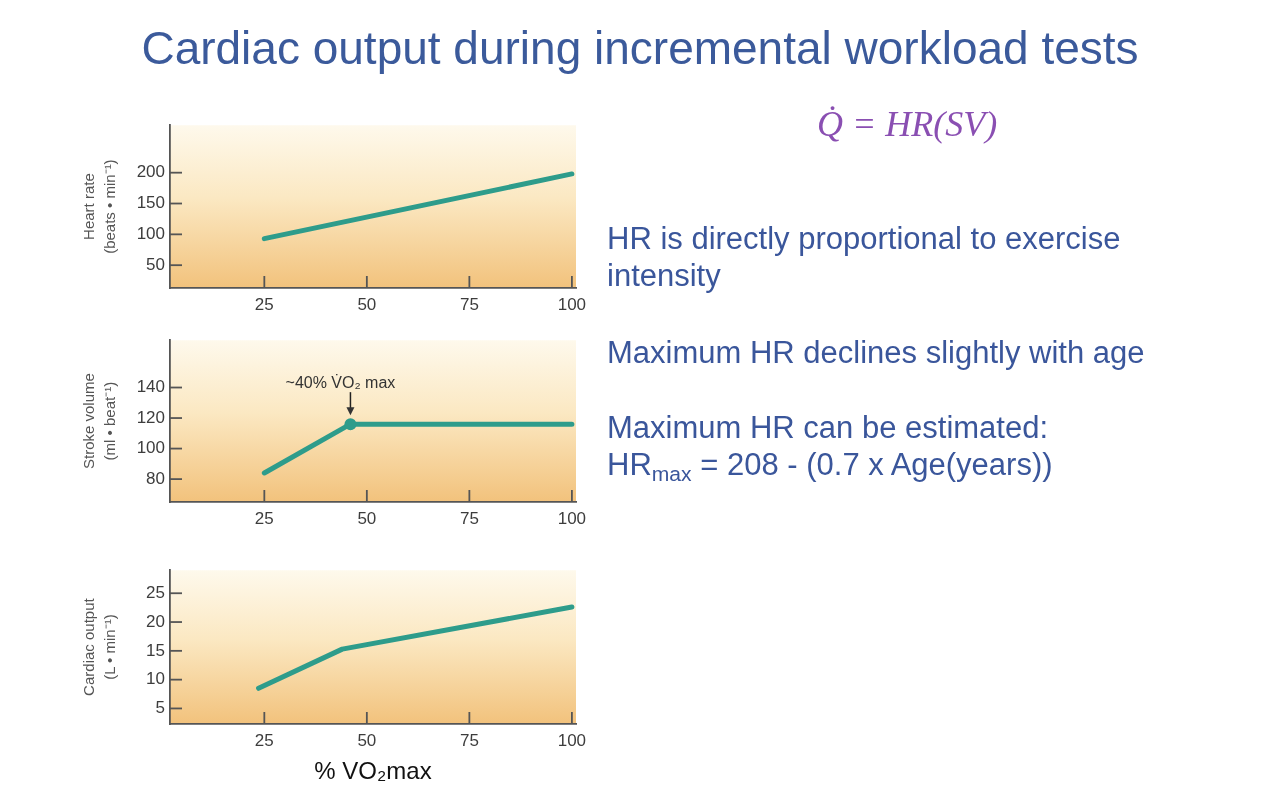  Describe the element at coordinates (155, 621) in the screenshot. I see `y-tick-label: 20` at that location.